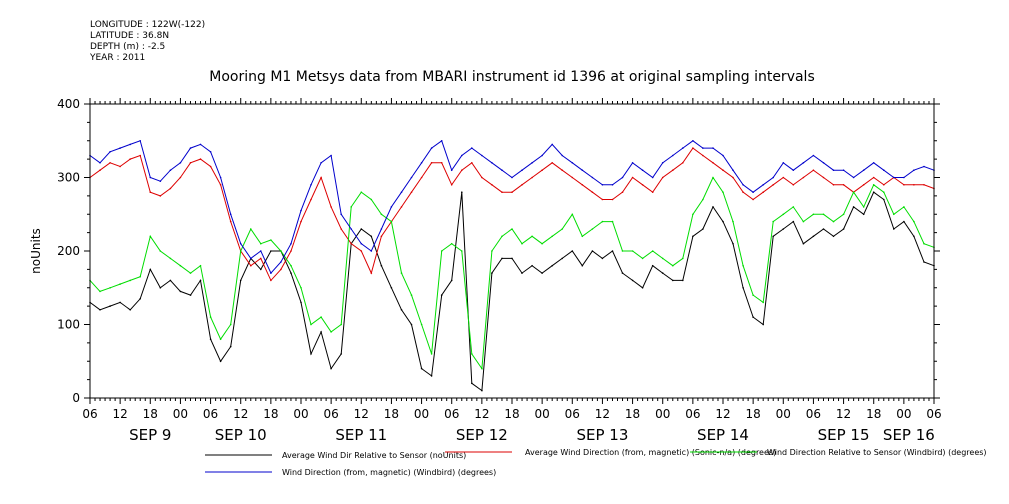 The height and width of the screenshot is (504, 1009). Describe the element at coordinates (118, 58) in the screenshot. I see `meta-year: YEAR : 2011` at that location.